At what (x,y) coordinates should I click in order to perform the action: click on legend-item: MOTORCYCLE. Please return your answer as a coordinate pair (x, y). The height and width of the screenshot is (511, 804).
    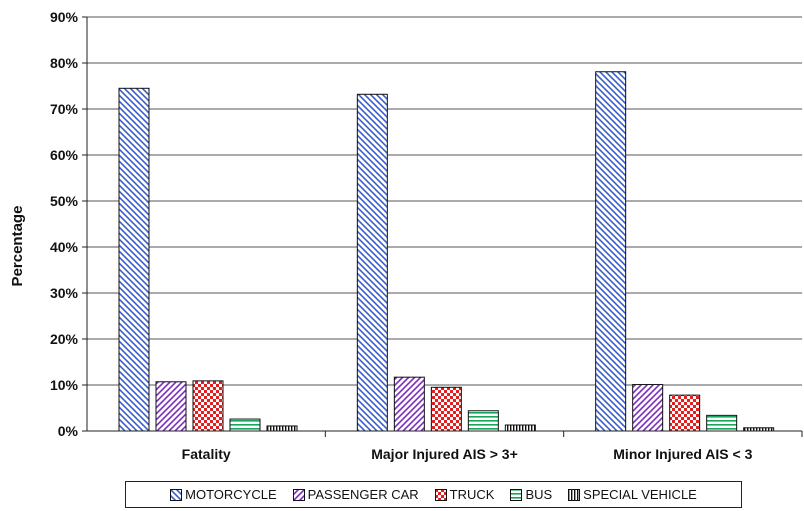
    Looking at the image, I should click on (223, 494).